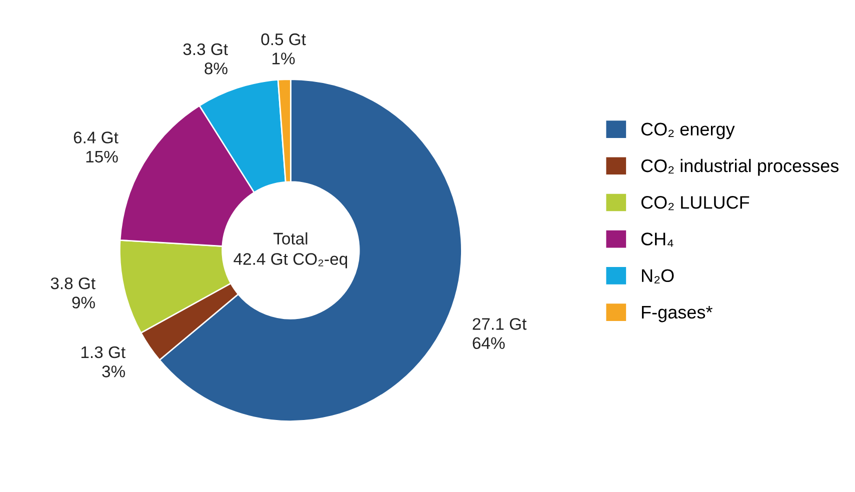 Image resolution: width=855 pixels, height=492 pixels. Describe the element at coordinates (695, 203) in the screenshot. I see `legend-label: CO₂ LULUCF` at that location.